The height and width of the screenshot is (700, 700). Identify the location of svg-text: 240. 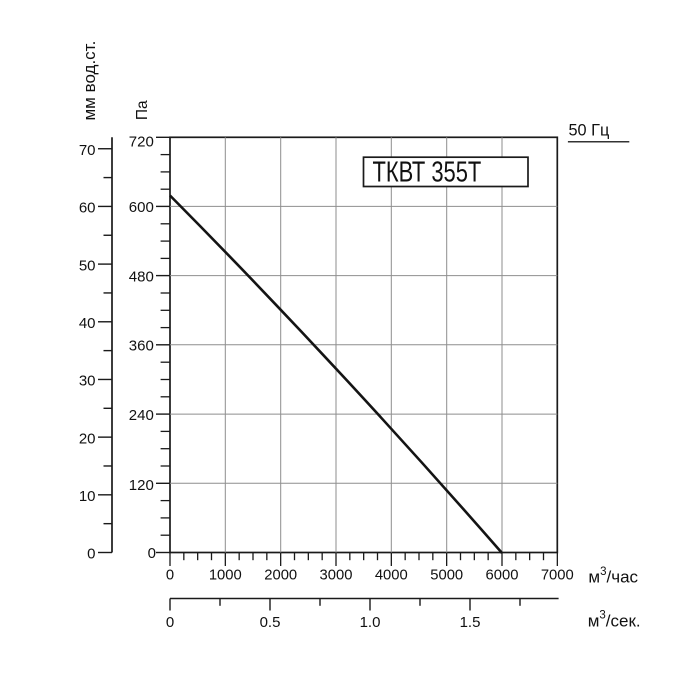
(141, 415).